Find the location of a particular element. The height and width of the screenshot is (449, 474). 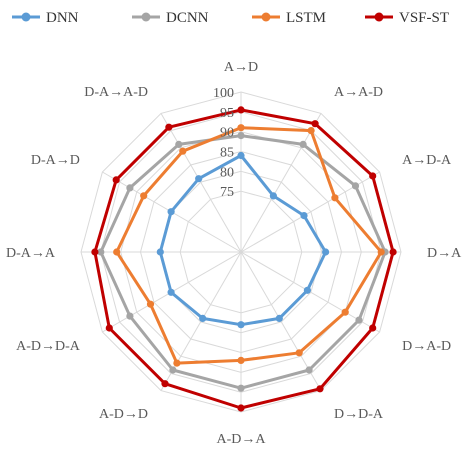

legend-label: DCNN is located at coordinates (187, 18).